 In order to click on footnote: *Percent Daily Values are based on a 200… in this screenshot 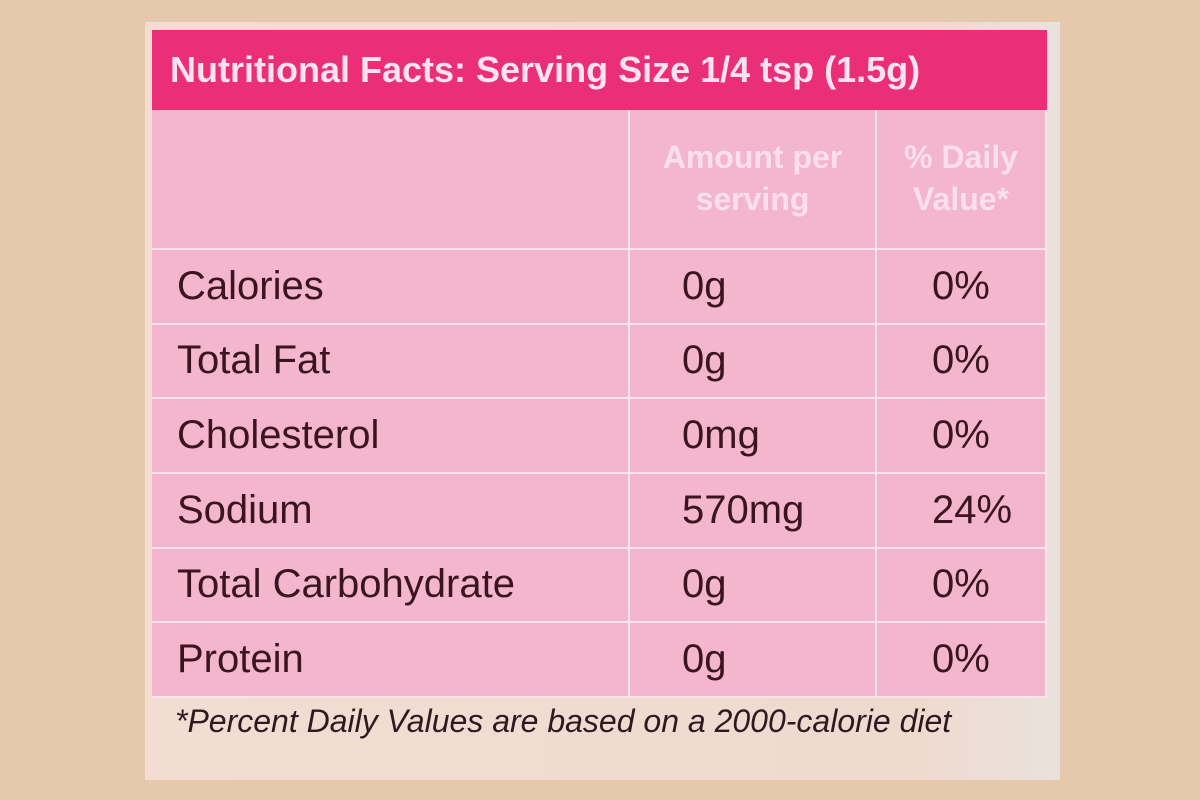, I will do `click(563, 721)`.